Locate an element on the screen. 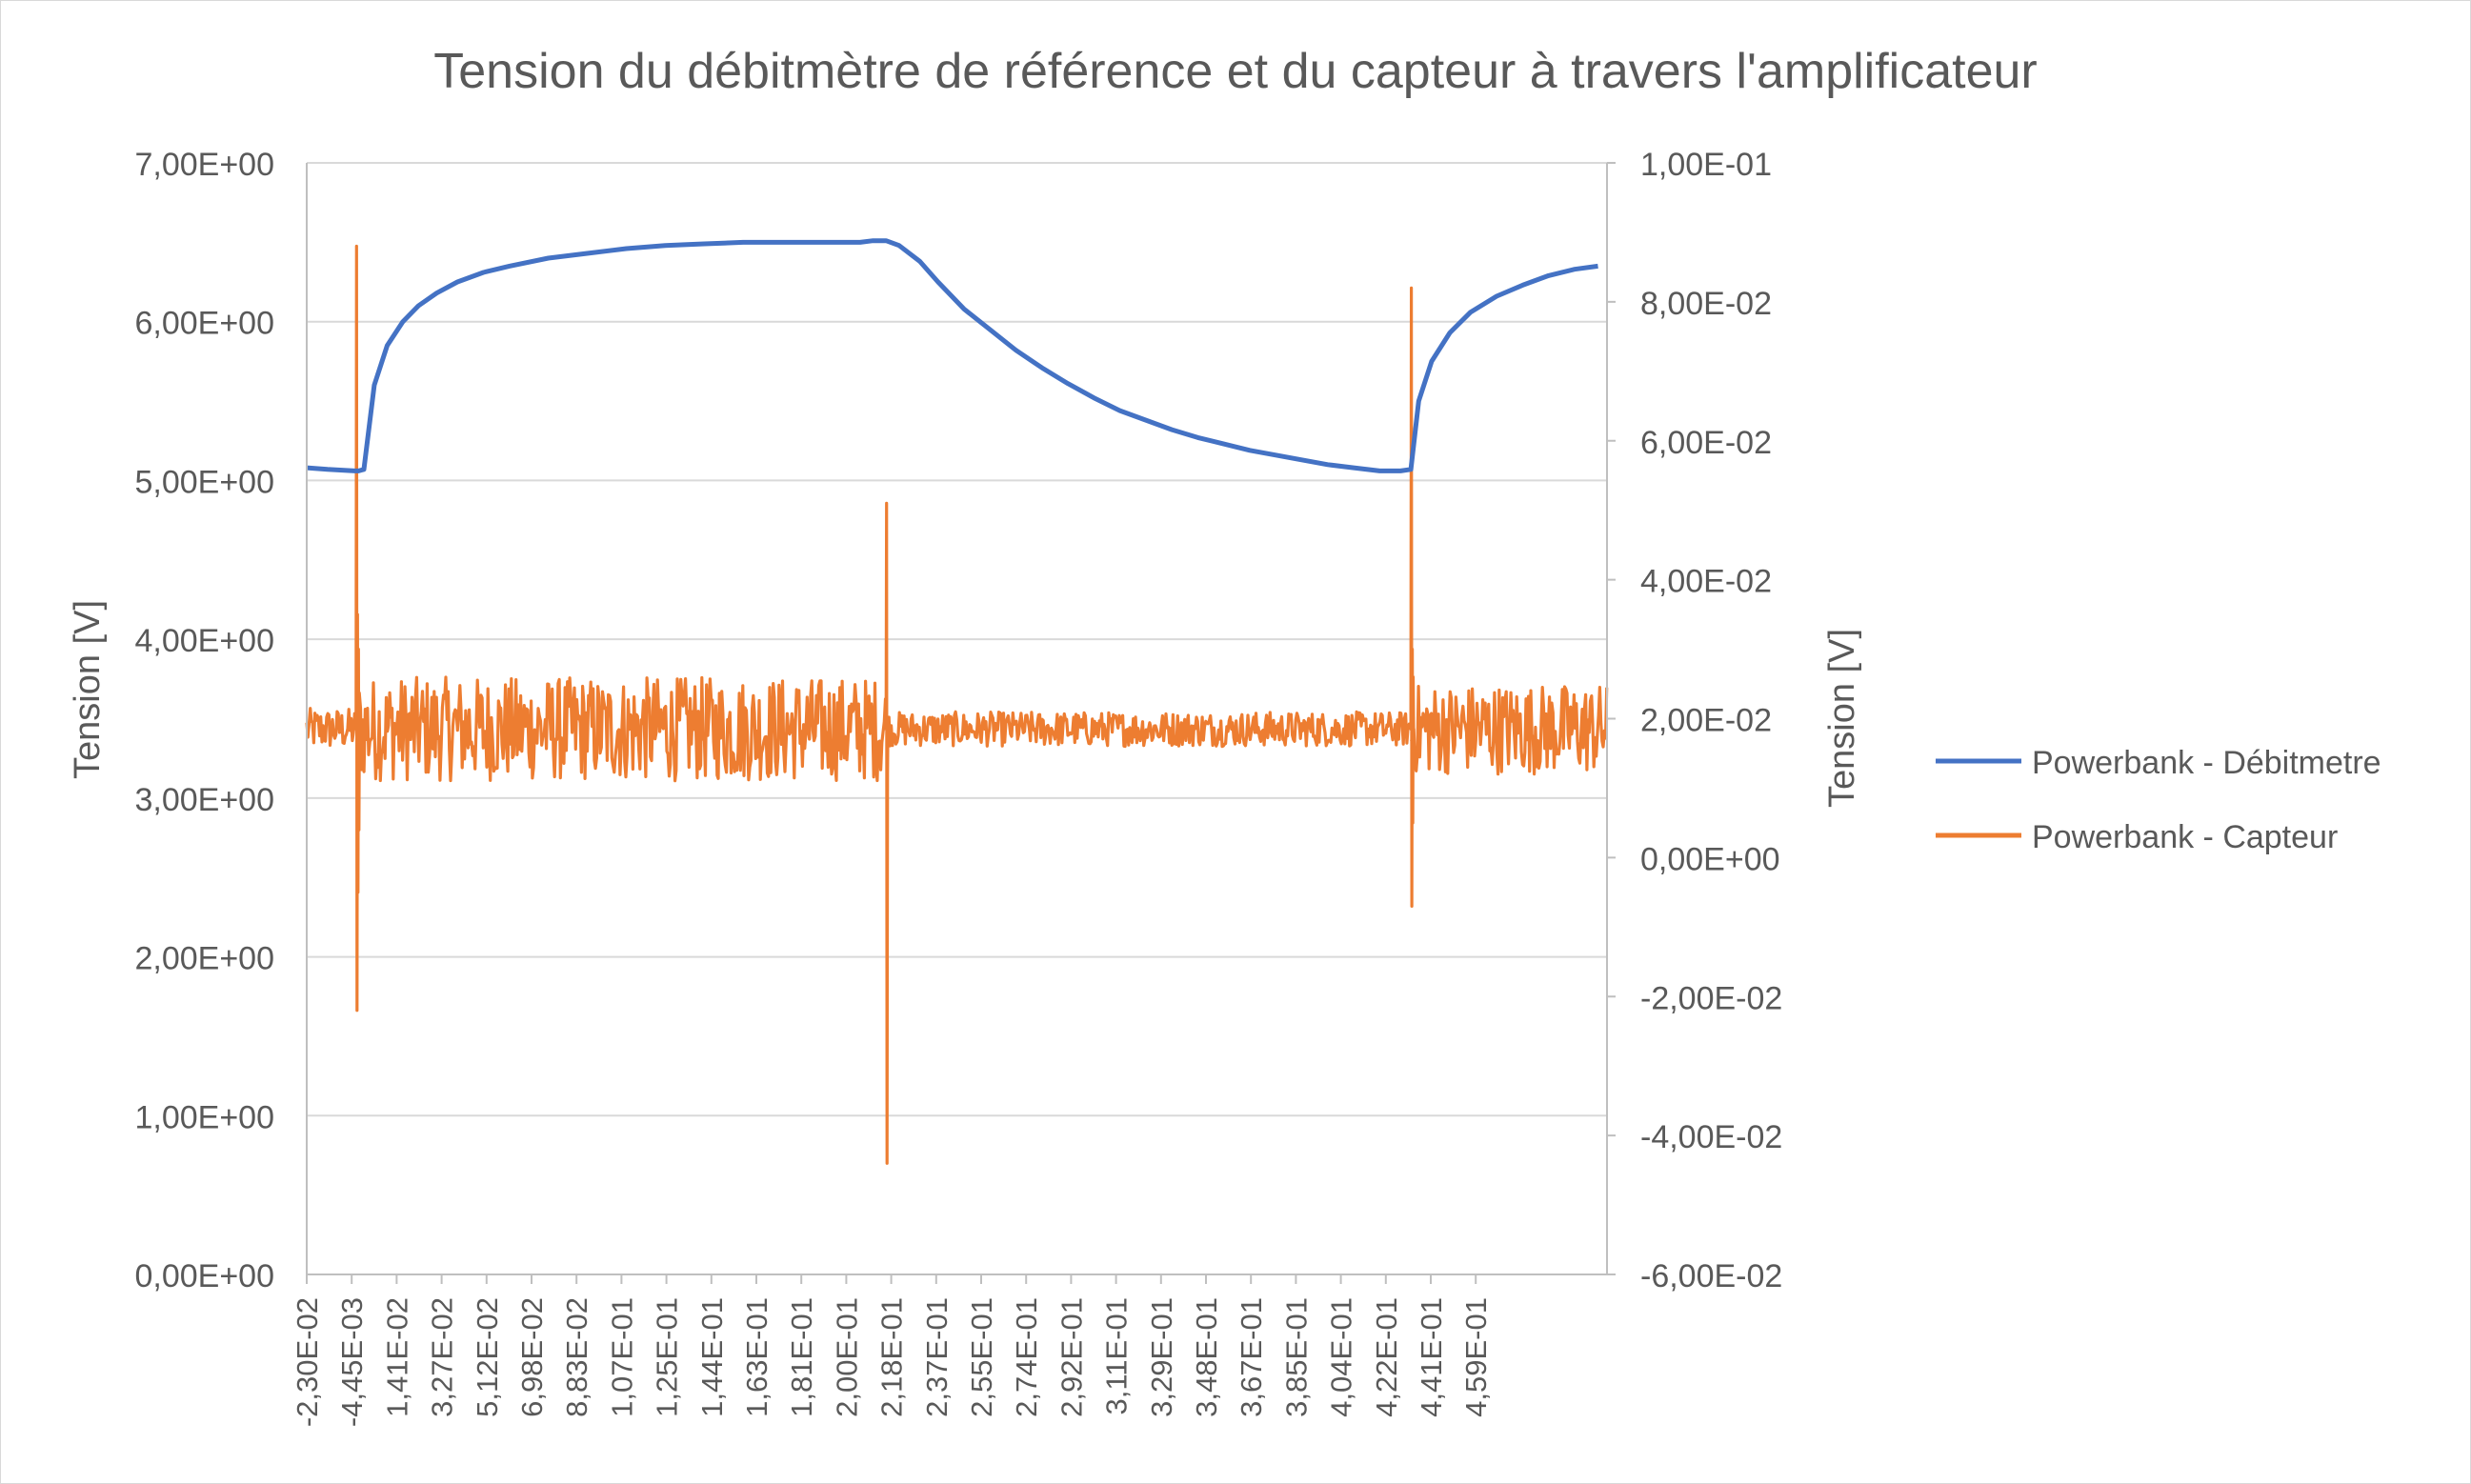  x-tick-label: 4,59E-01 is located at coordinates (1476, 1357).